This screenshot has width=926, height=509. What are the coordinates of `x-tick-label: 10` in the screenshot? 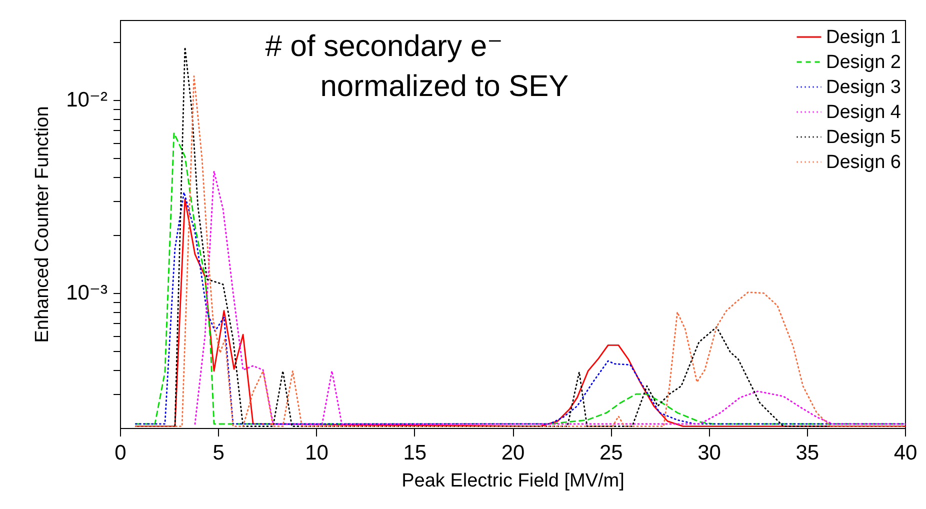 It's located at (316, 453).